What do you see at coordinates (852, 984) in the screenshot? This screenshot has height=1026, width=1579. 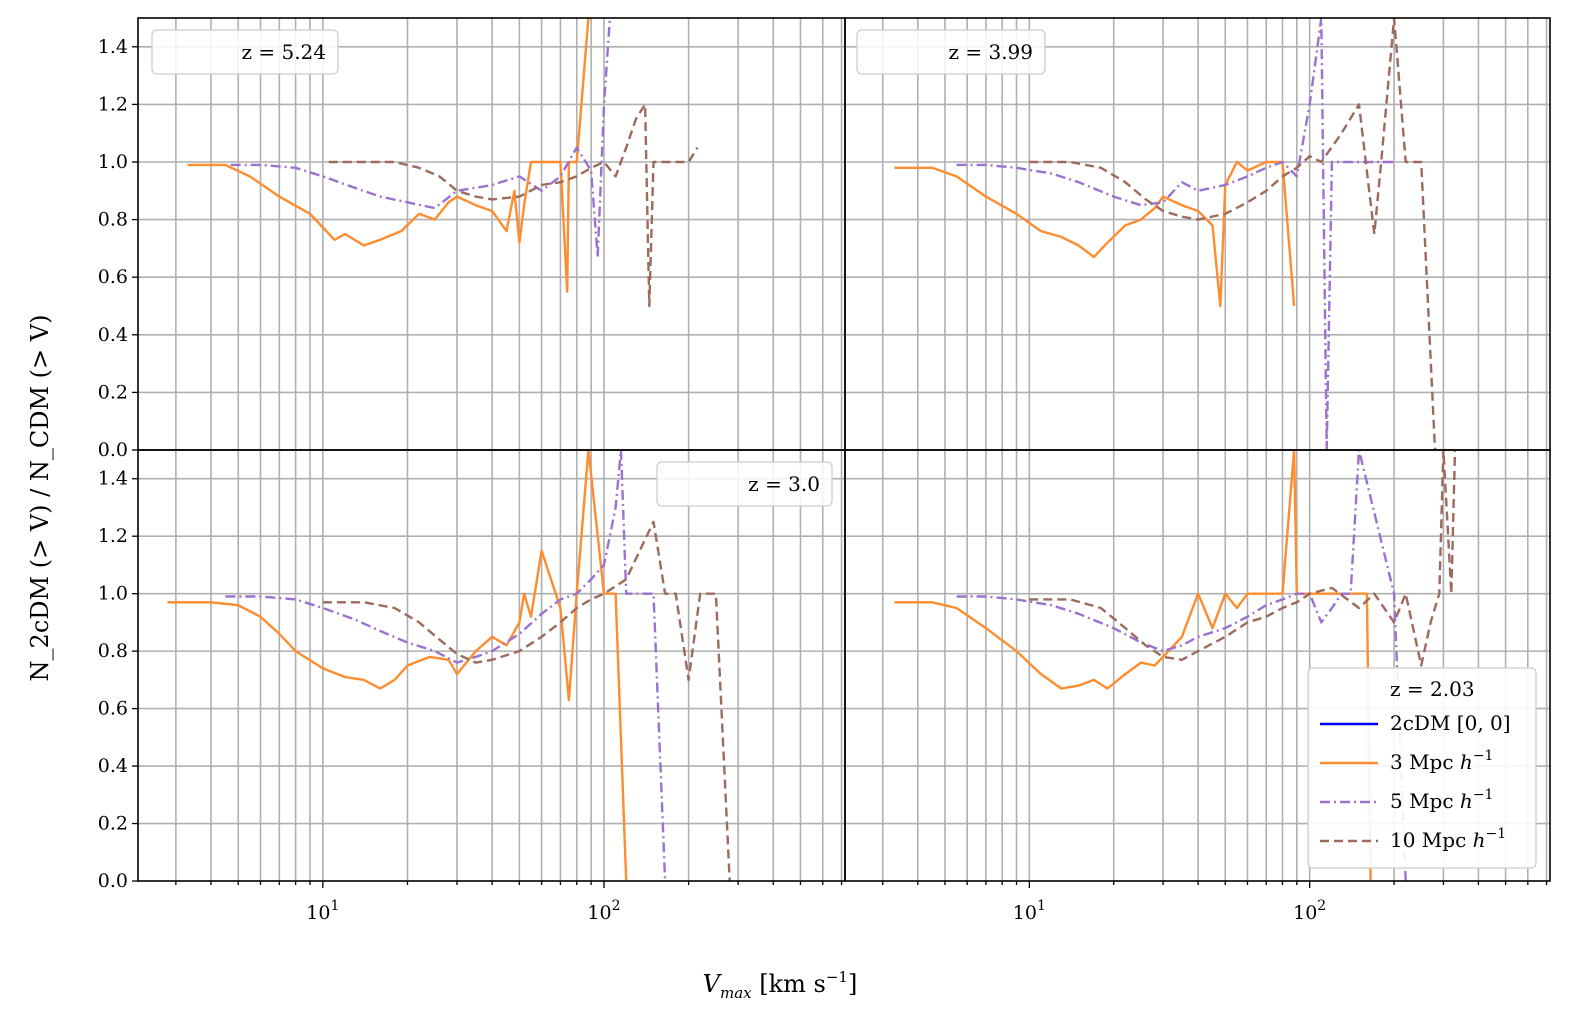 I see `x-axis-title-unit-close: ]` at bounding box center [852, 984].